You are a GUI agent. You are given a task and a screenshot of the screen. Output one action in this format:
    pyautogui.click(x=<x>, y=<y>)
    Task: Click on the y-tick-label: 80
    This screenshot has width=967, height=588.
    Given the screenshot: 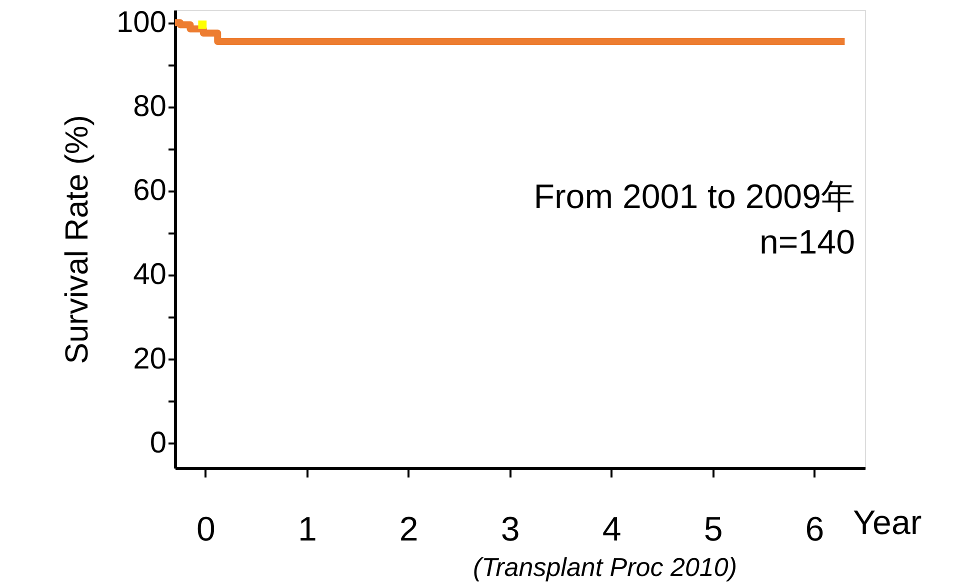 What is the action you would take?
    pyautogui.click(x=149, y=107)
    